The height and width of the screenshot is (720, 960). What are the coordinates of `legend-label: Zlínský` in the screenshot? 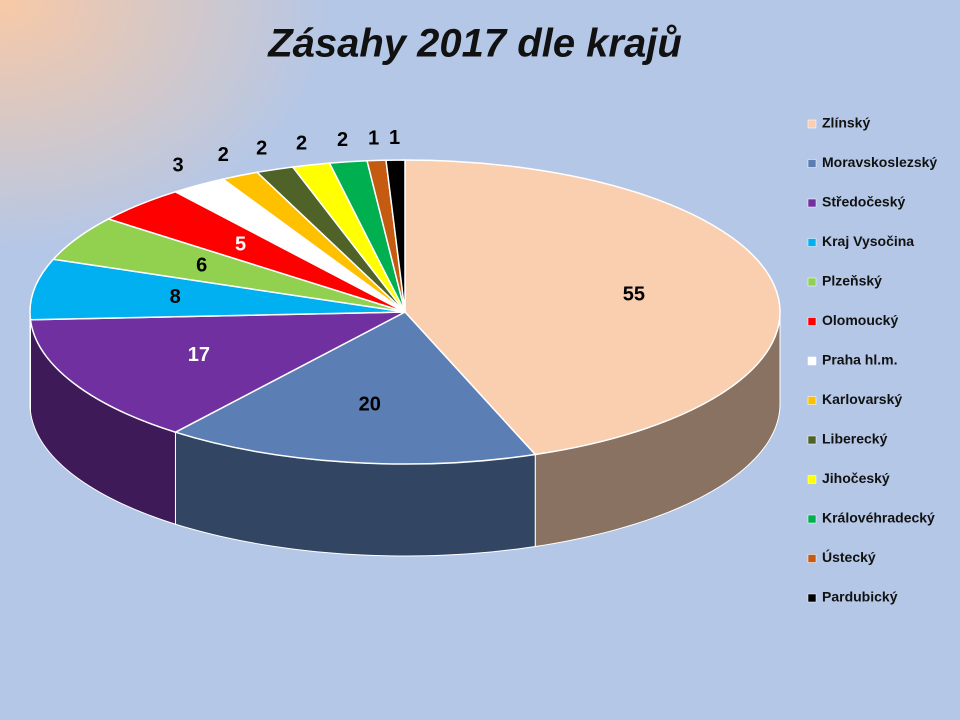 It's located at (846, 123).